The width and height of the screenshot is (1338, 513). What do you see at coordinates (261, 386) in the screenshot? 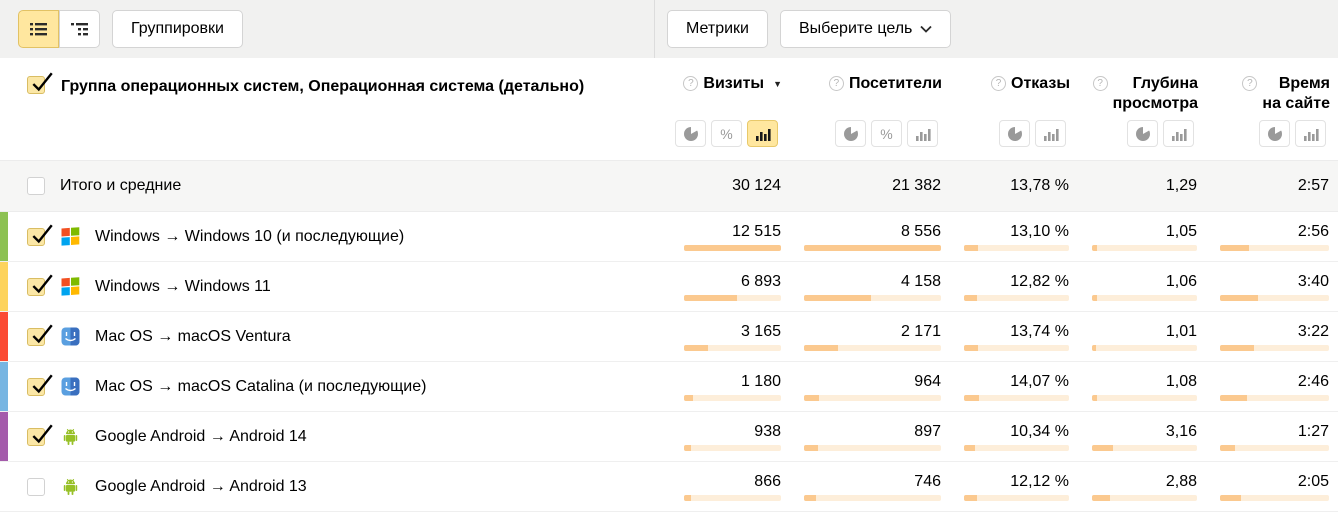
I see `row-label: Mac OS → macOS Catalina (и последующие)` at bounding box center [261, 386].